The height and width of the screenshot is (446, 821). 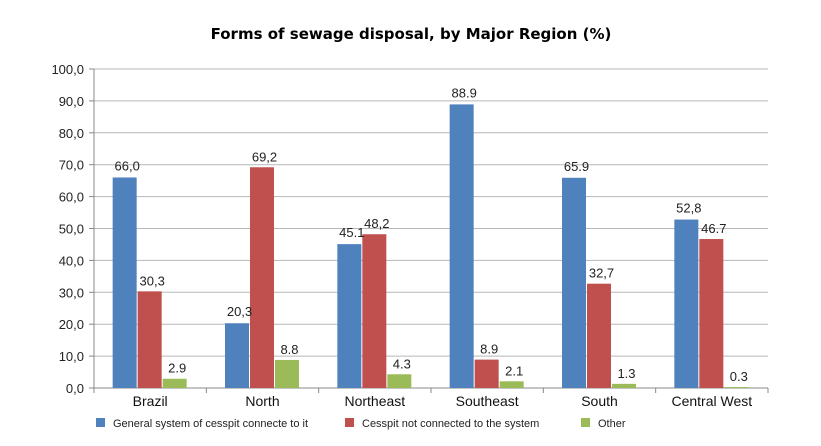 I want to click on data-label: 65.9, so click(x=576, y=166).